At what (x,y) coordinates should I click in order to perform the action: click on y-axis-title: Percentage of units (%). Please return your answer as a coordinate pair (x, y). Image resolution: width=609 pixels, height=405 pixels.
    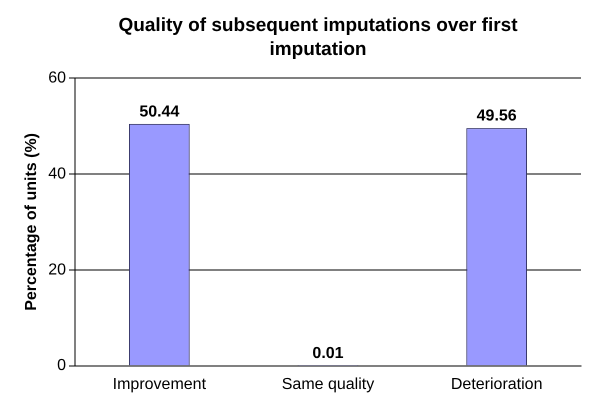
    Looking at the image, I should click on (31, 221).